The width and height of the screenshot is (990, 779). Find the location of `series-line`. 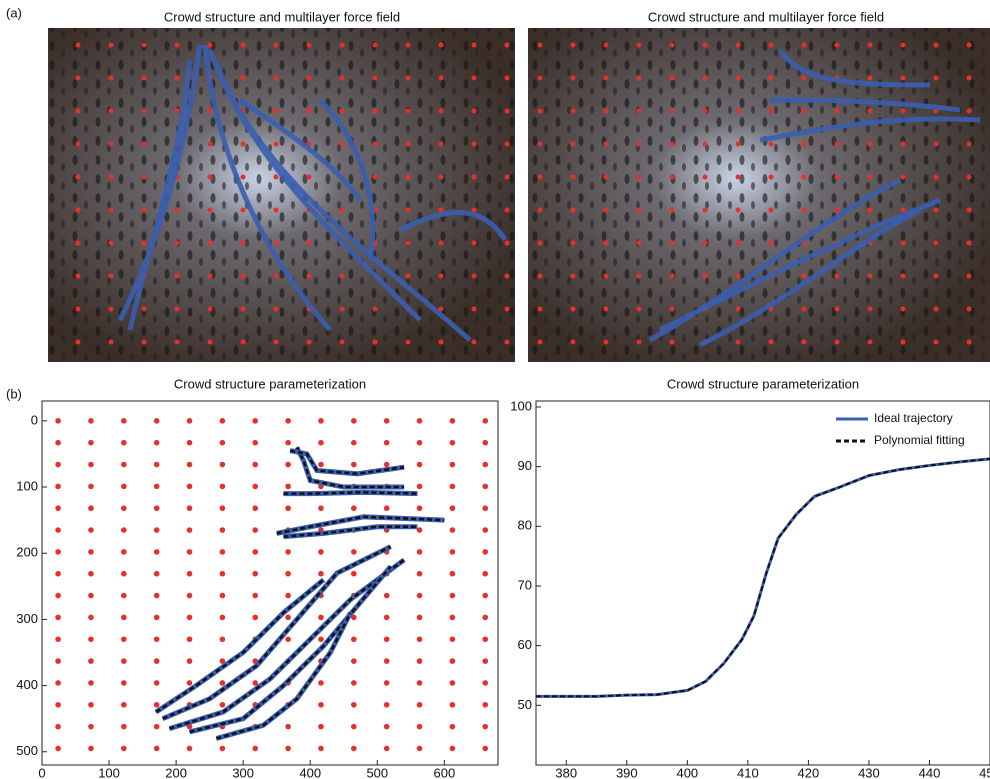

series-line is located at coordinates (763, 577).